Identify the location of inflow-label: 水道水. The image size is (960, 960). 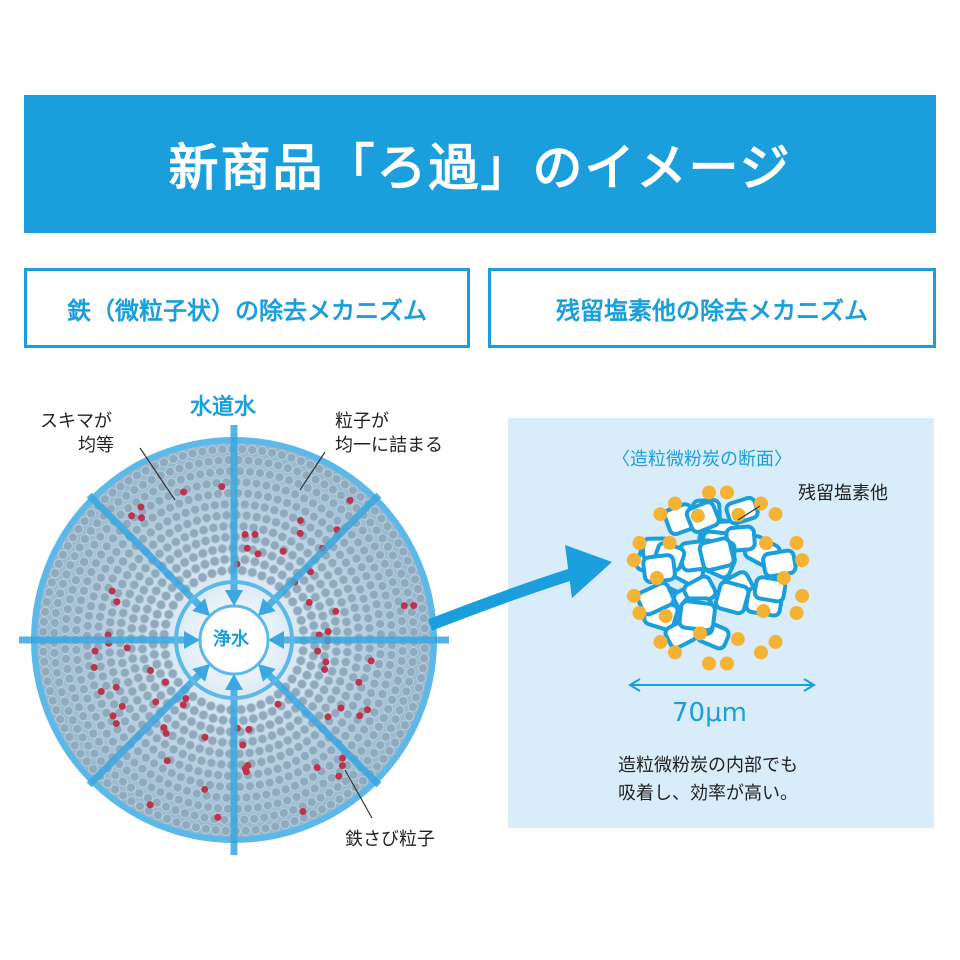
(223, 407).